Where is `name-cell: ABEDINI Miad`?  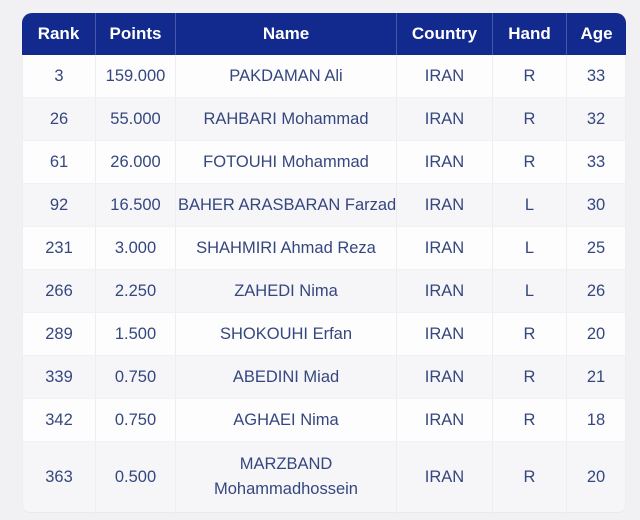 name-cell: ABEDINI Miad is located at coordinates (286, 377).